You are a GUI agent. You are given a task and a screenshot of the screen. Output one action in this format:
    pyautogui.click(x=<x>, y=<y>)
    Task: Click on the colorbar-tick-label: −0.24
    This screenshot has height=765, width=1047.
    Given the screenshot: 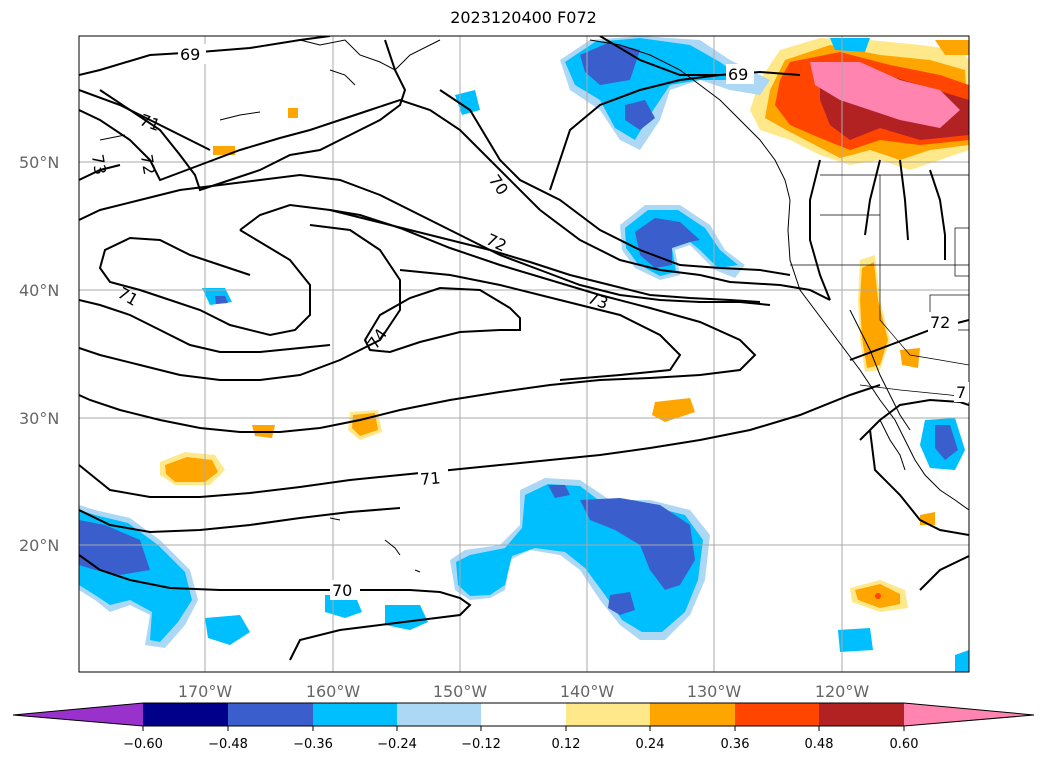 What is the action you would take?
    pyautogui.click(x=397, y=744)
    